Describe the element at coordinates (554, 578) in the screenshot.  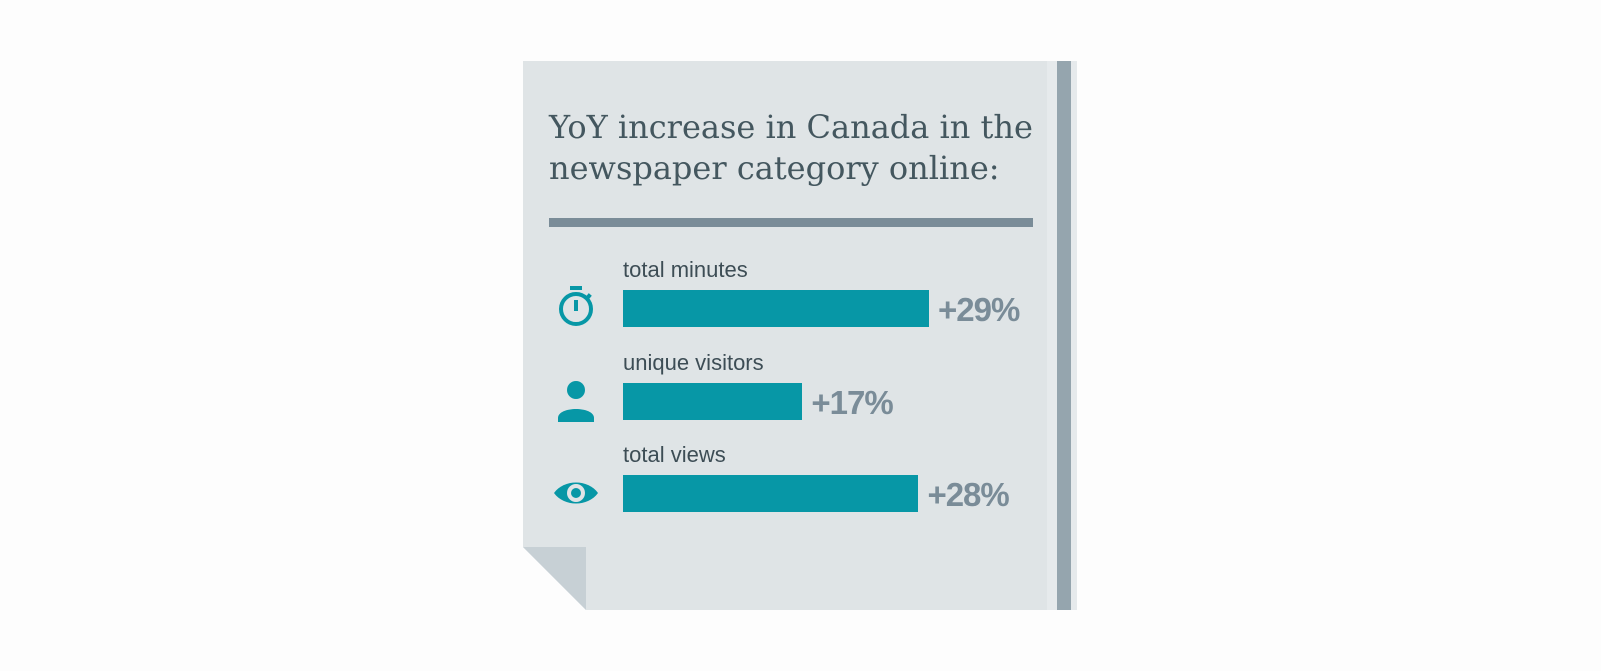
I see `folded-corner` at that location.